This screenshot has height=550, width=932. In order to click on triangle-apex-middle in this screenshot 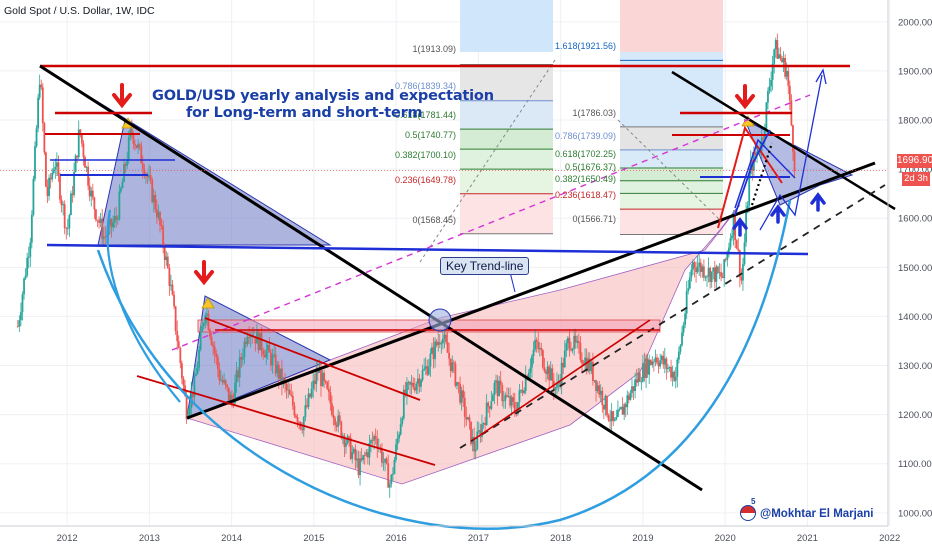, I will do `click(208, 303)`.